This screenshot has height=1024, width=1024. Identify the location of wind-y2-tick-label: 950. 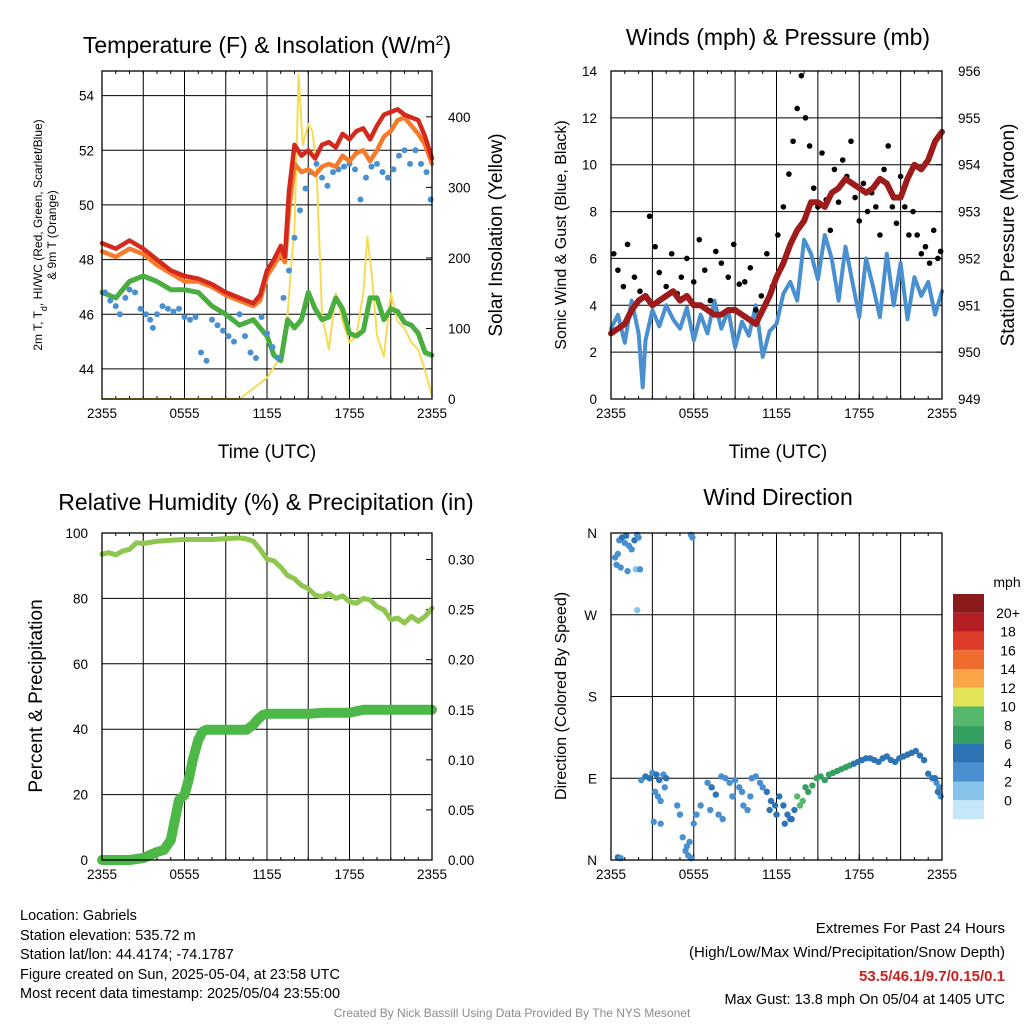
(969, 352).